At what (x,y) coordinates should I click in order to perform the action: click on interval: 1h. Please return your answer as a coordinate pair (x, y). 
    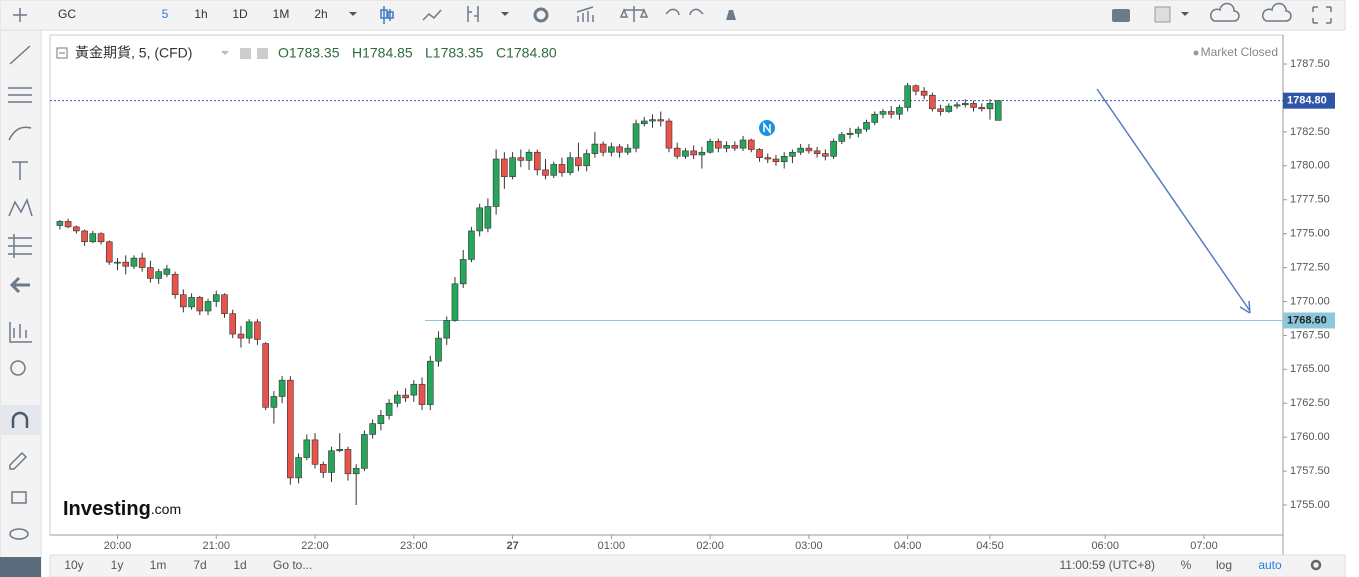
    Looking at the image, I should click on (200, 14).